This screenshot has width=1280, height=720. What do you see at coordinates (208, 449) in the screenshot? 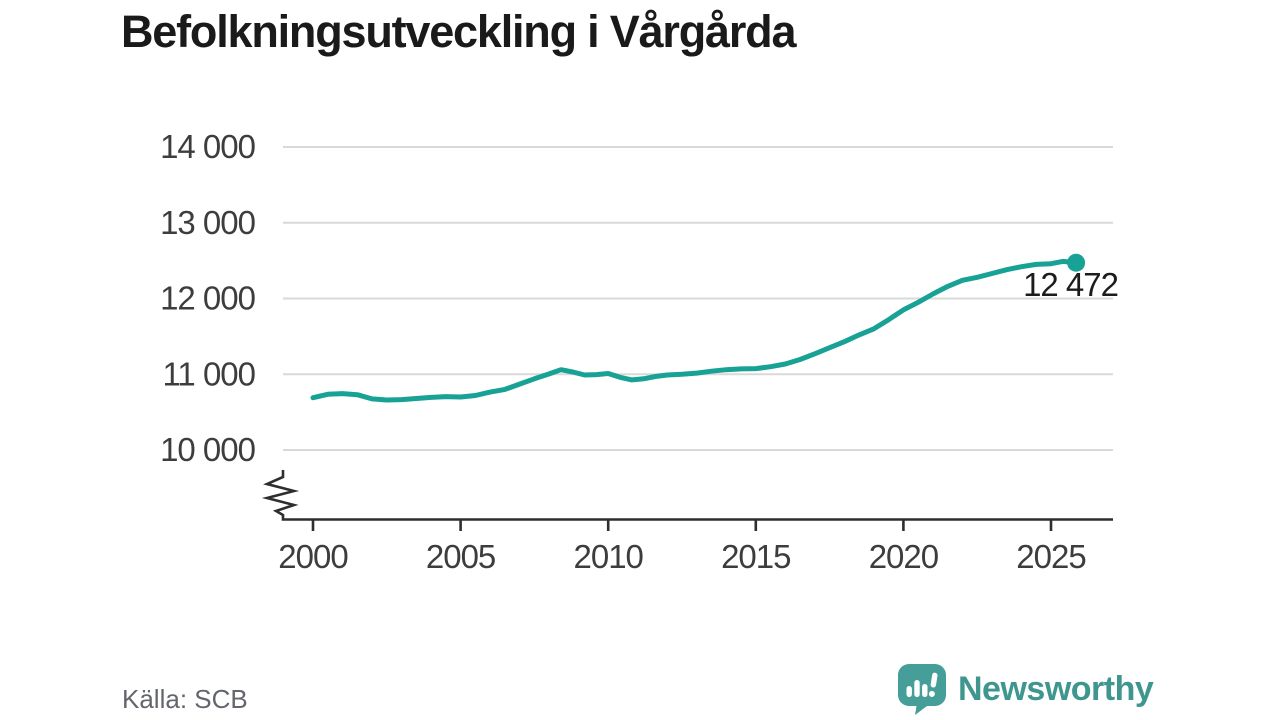
I see `y-tick-label: 10 000` at bounding box center [208, 449].